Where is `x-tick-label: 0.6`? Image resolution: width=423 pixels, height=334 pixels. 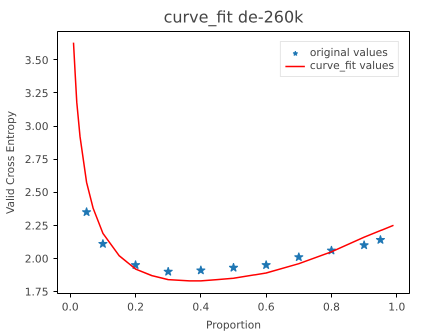 x-tick-label: 0.6 is located at coordinates (266, 307).